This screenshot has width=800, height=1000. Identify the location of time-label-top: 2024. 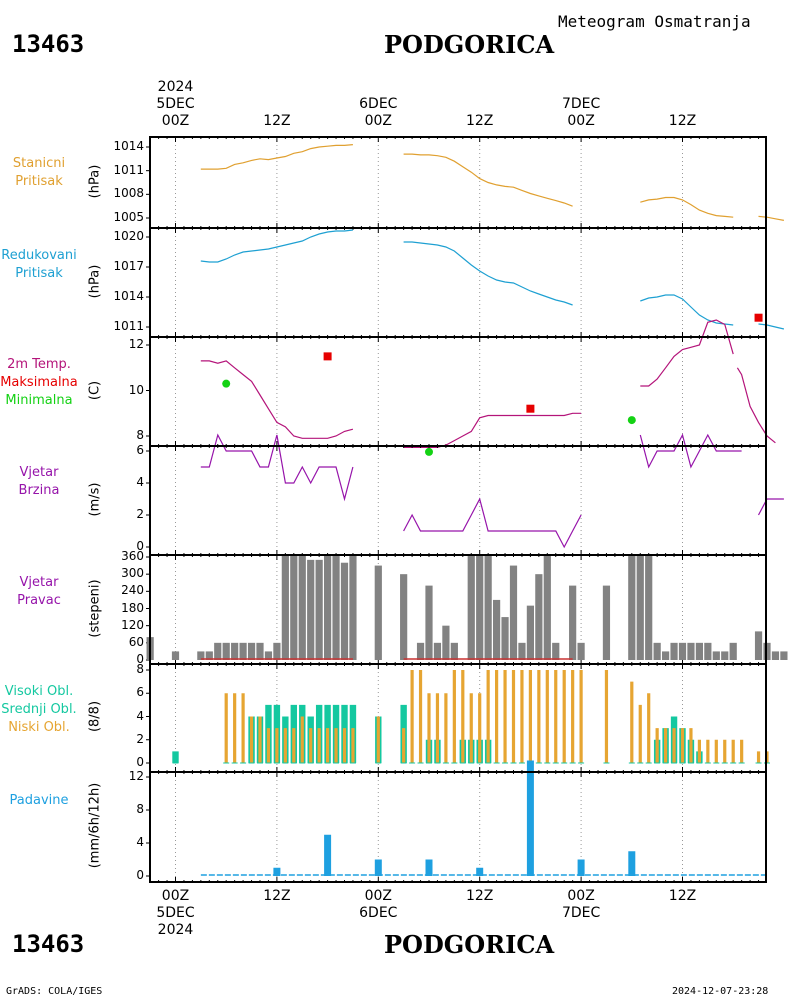
(175, 87).